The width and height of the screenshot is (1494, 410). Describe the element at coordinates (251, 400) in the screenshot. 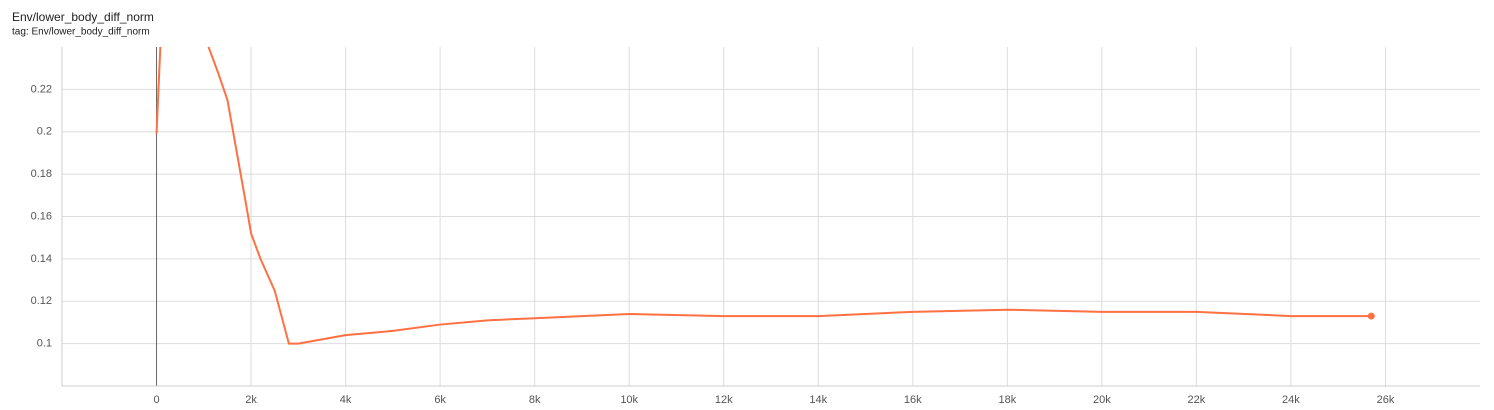

I see `x-tick-label: 2k` at that location.